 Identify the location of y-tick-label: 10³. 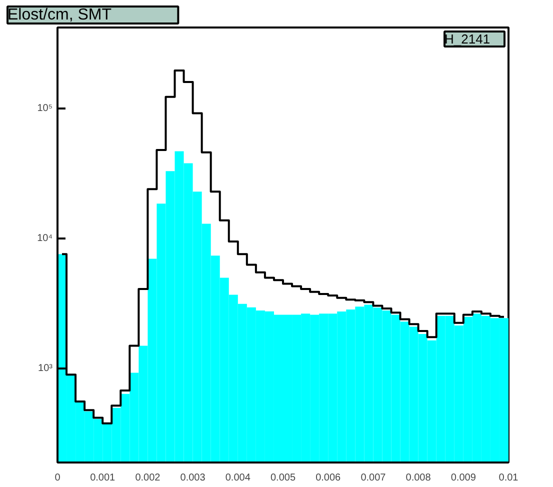
(46, 368).